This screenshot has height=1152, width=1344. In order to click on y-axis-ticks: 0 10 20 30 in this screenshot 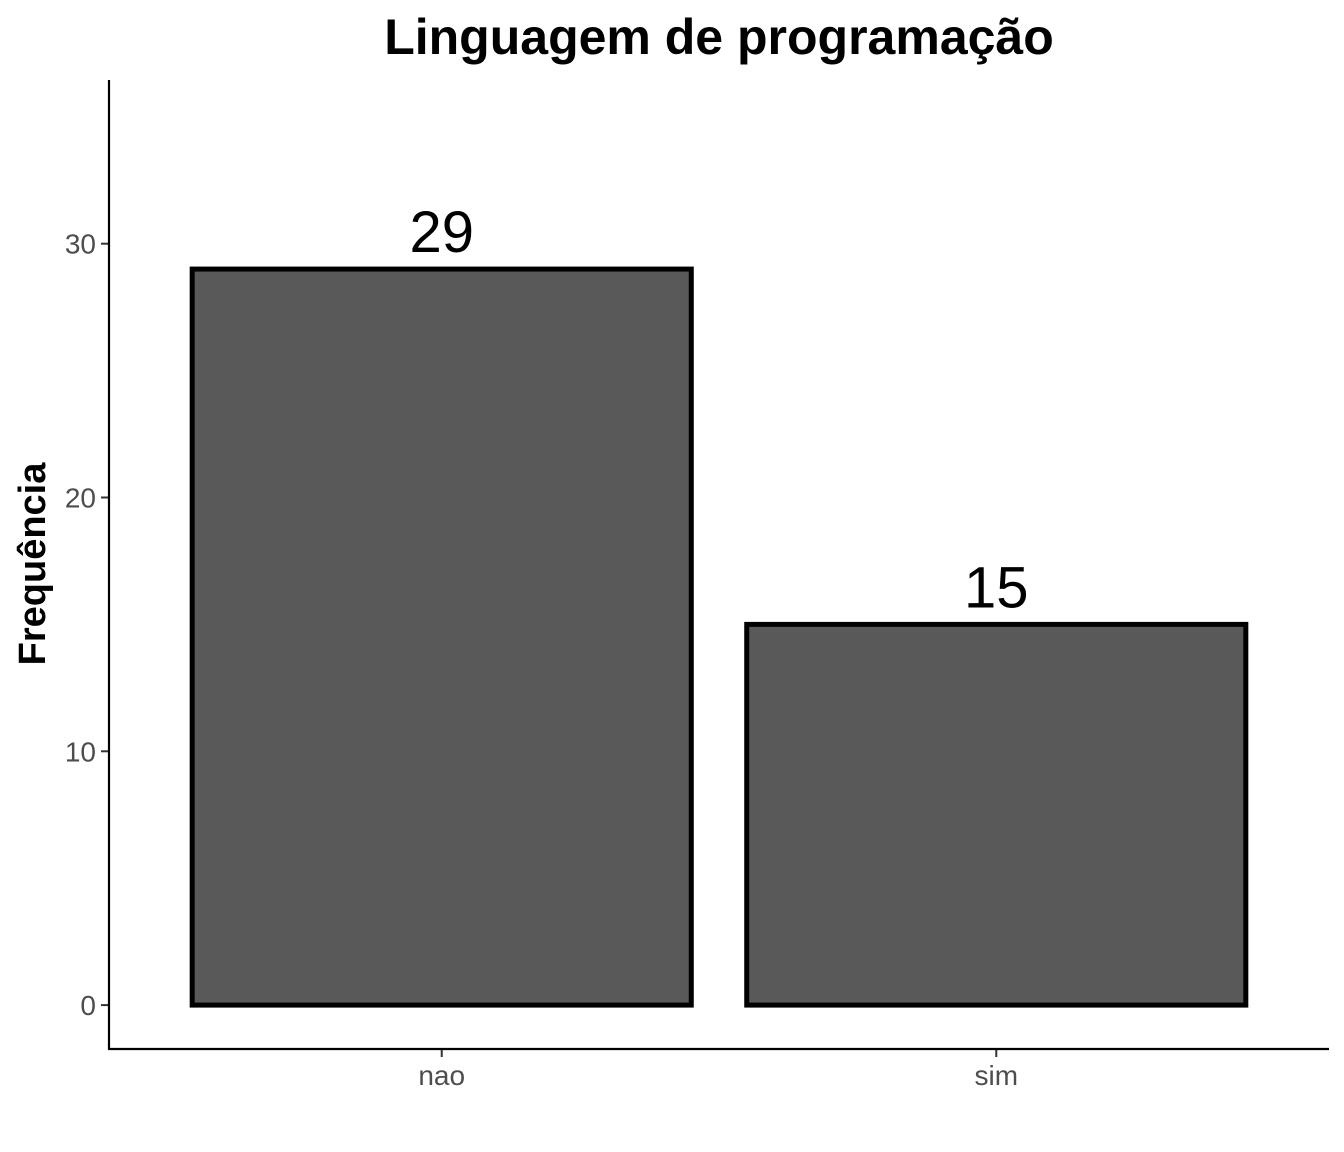, I will do `click(87, 625)`.